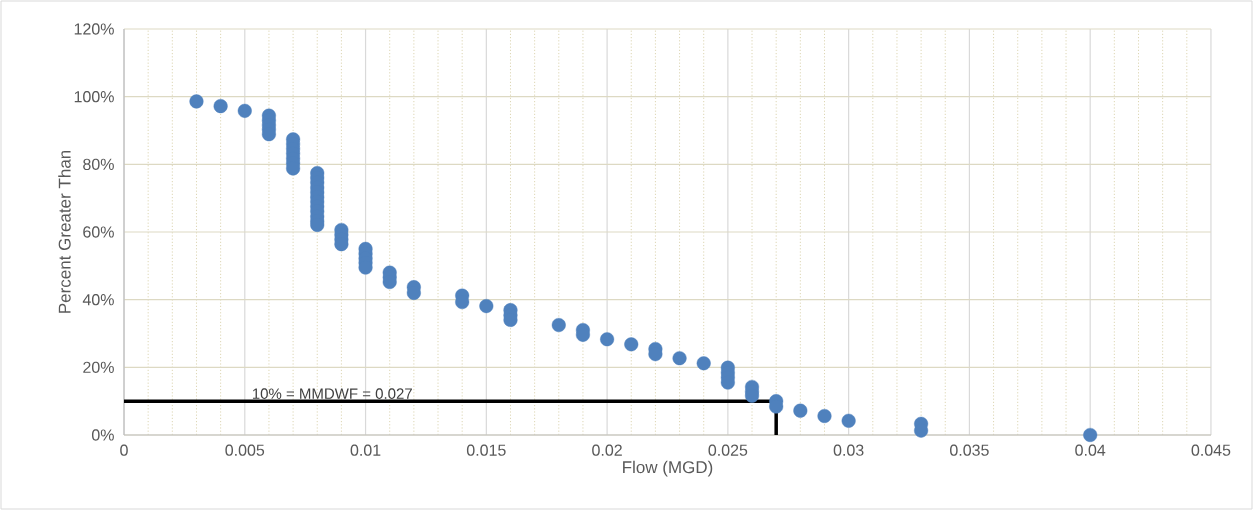 The width and height of the screenshot is (1253, 510). Describe the element at coordinates (94, 97) in the screenshot. I see `y-tick-label: 100%` at that location.